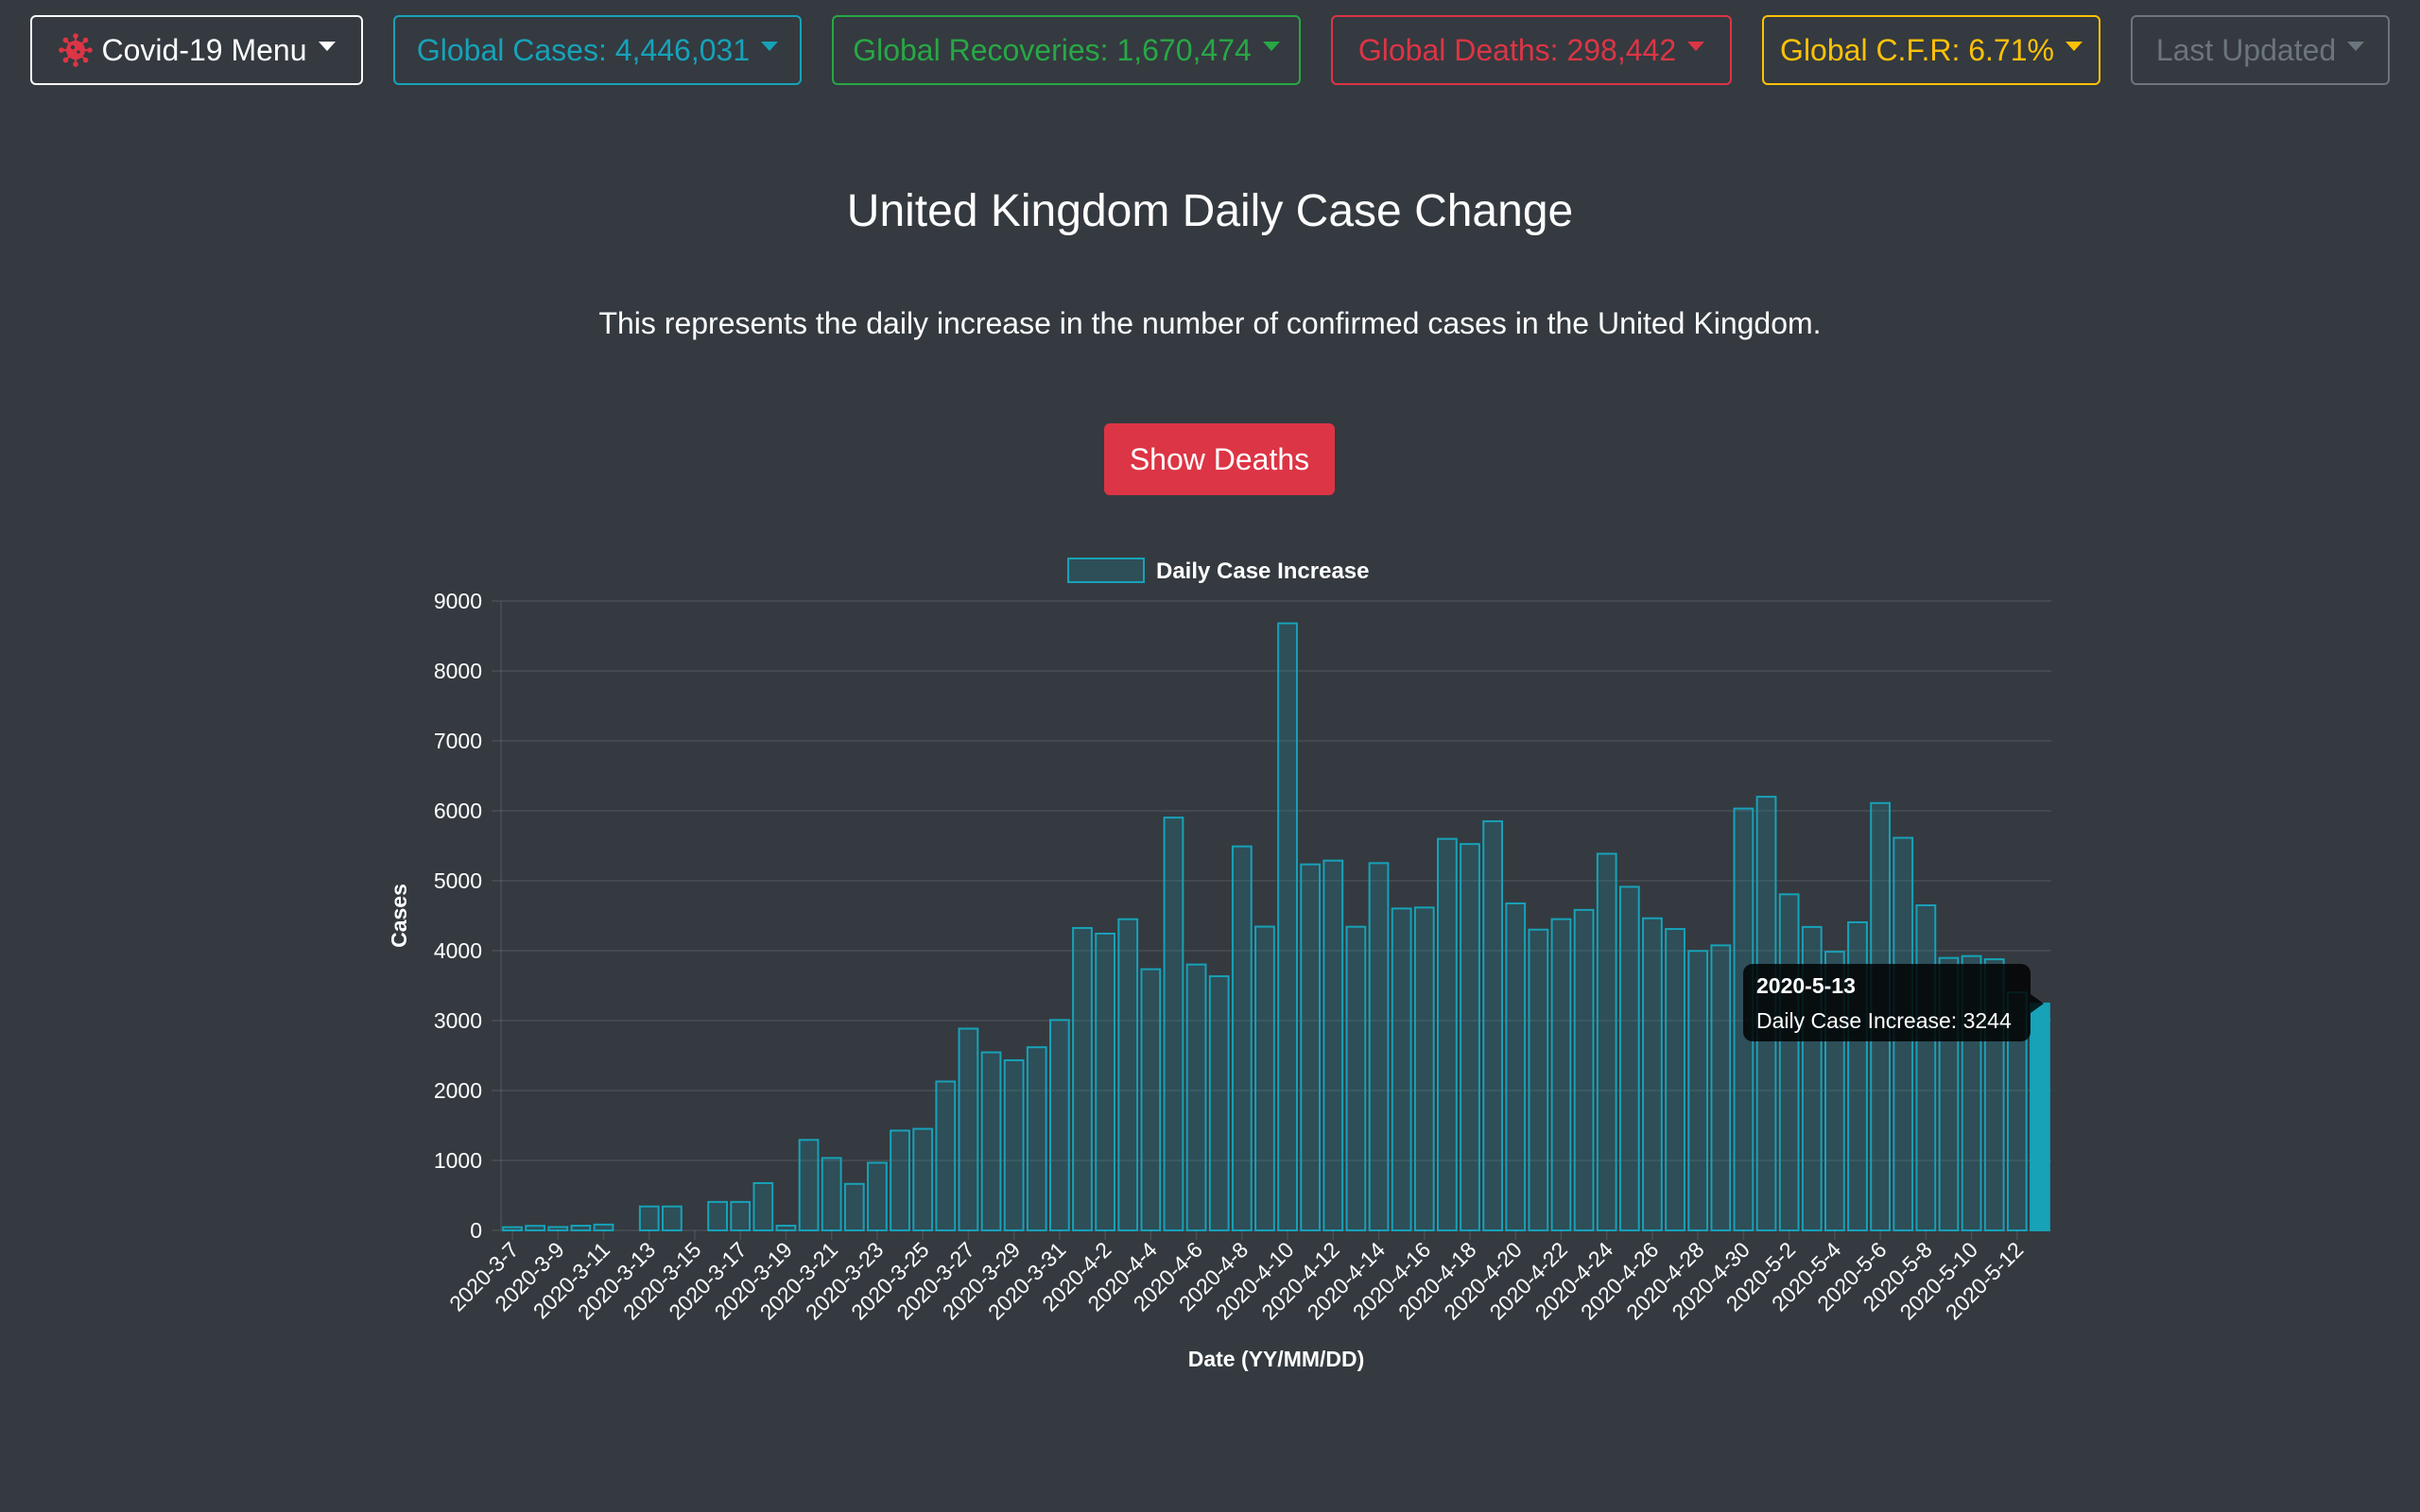  I want to click on global-cases-label: Global Cases: 4,446,031, so click(583, 49).